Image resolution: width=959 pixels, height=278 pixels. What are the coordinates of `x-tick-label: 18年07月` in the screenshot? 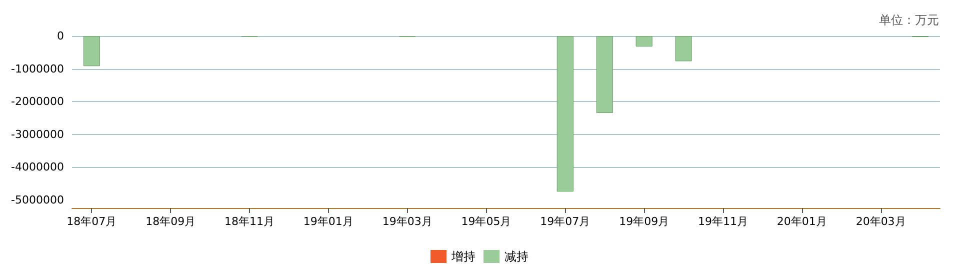 It's located at (91, 221).